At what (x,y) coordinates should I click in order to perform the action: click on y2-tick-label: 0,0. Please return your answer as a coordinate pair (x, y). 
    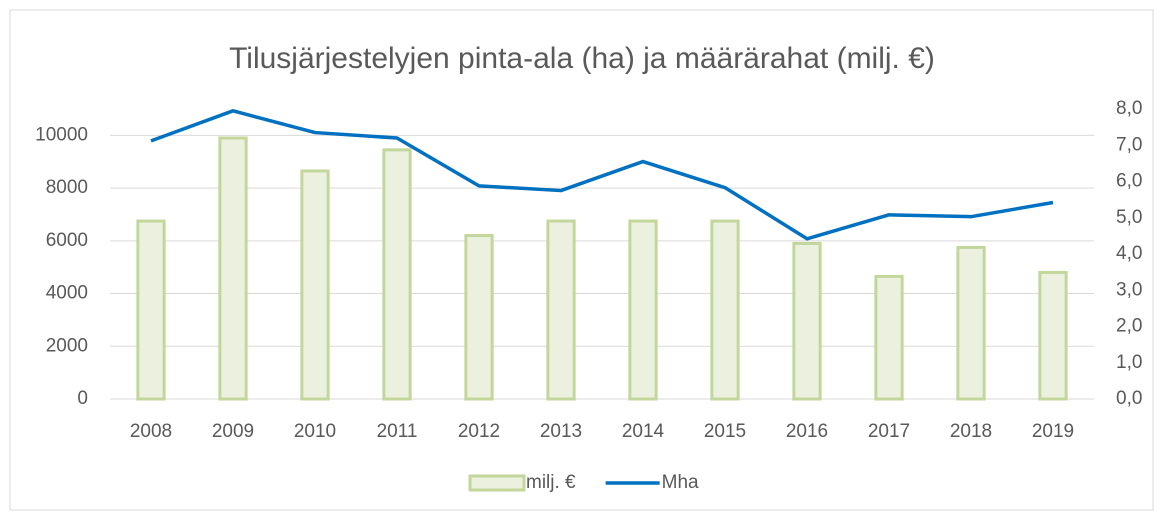
    Looking at the image, I should click on (1129, 398).